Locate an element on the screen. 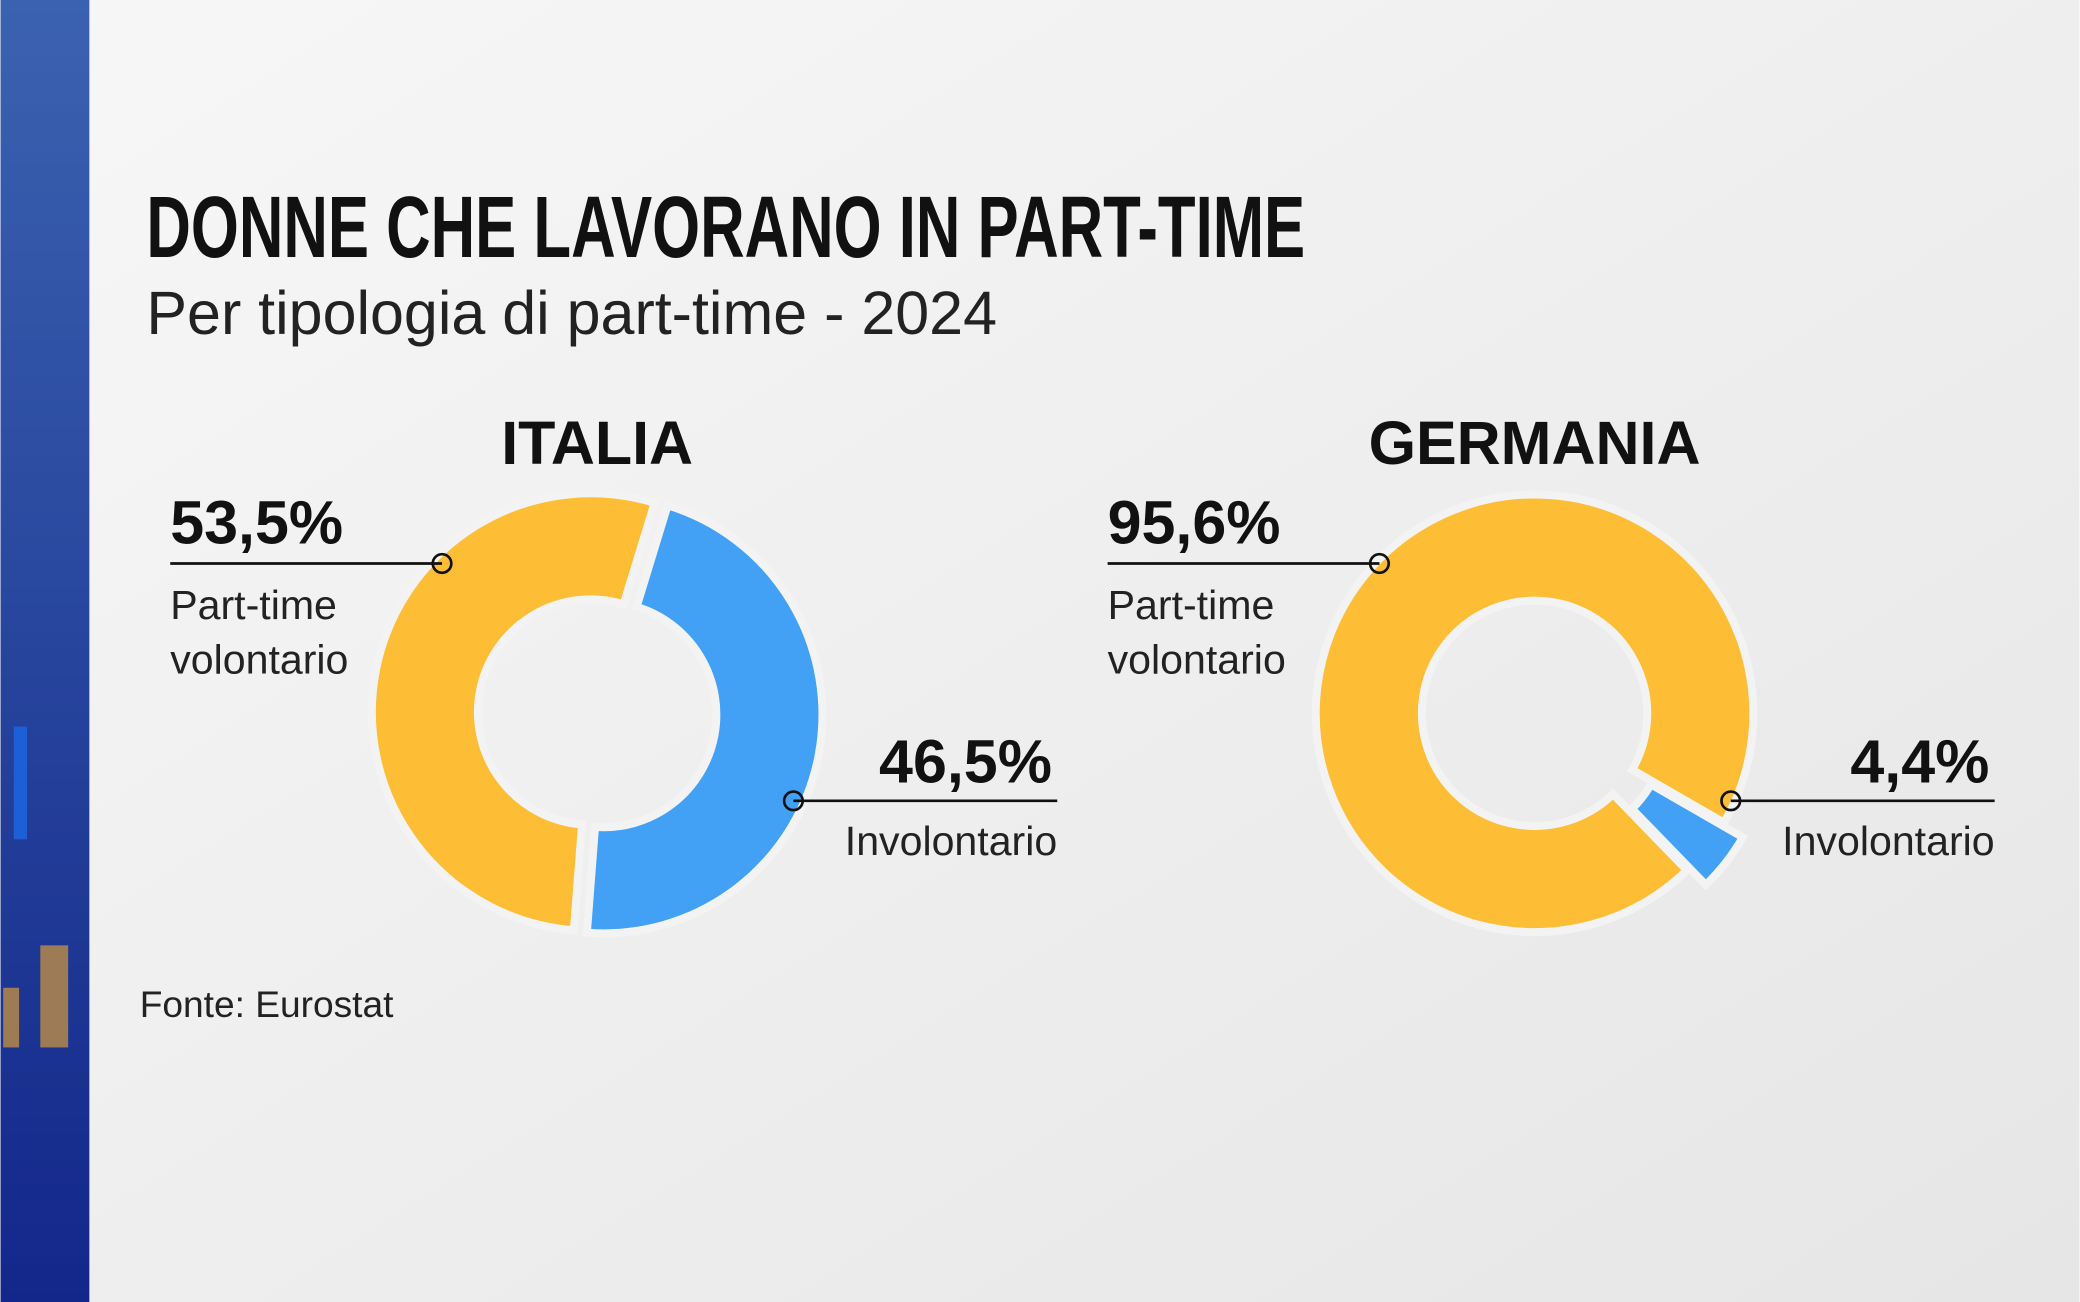 The width and height of the screenshot is (2080, 1302). value-label: 46,5% is located at coordinates (965, 761).